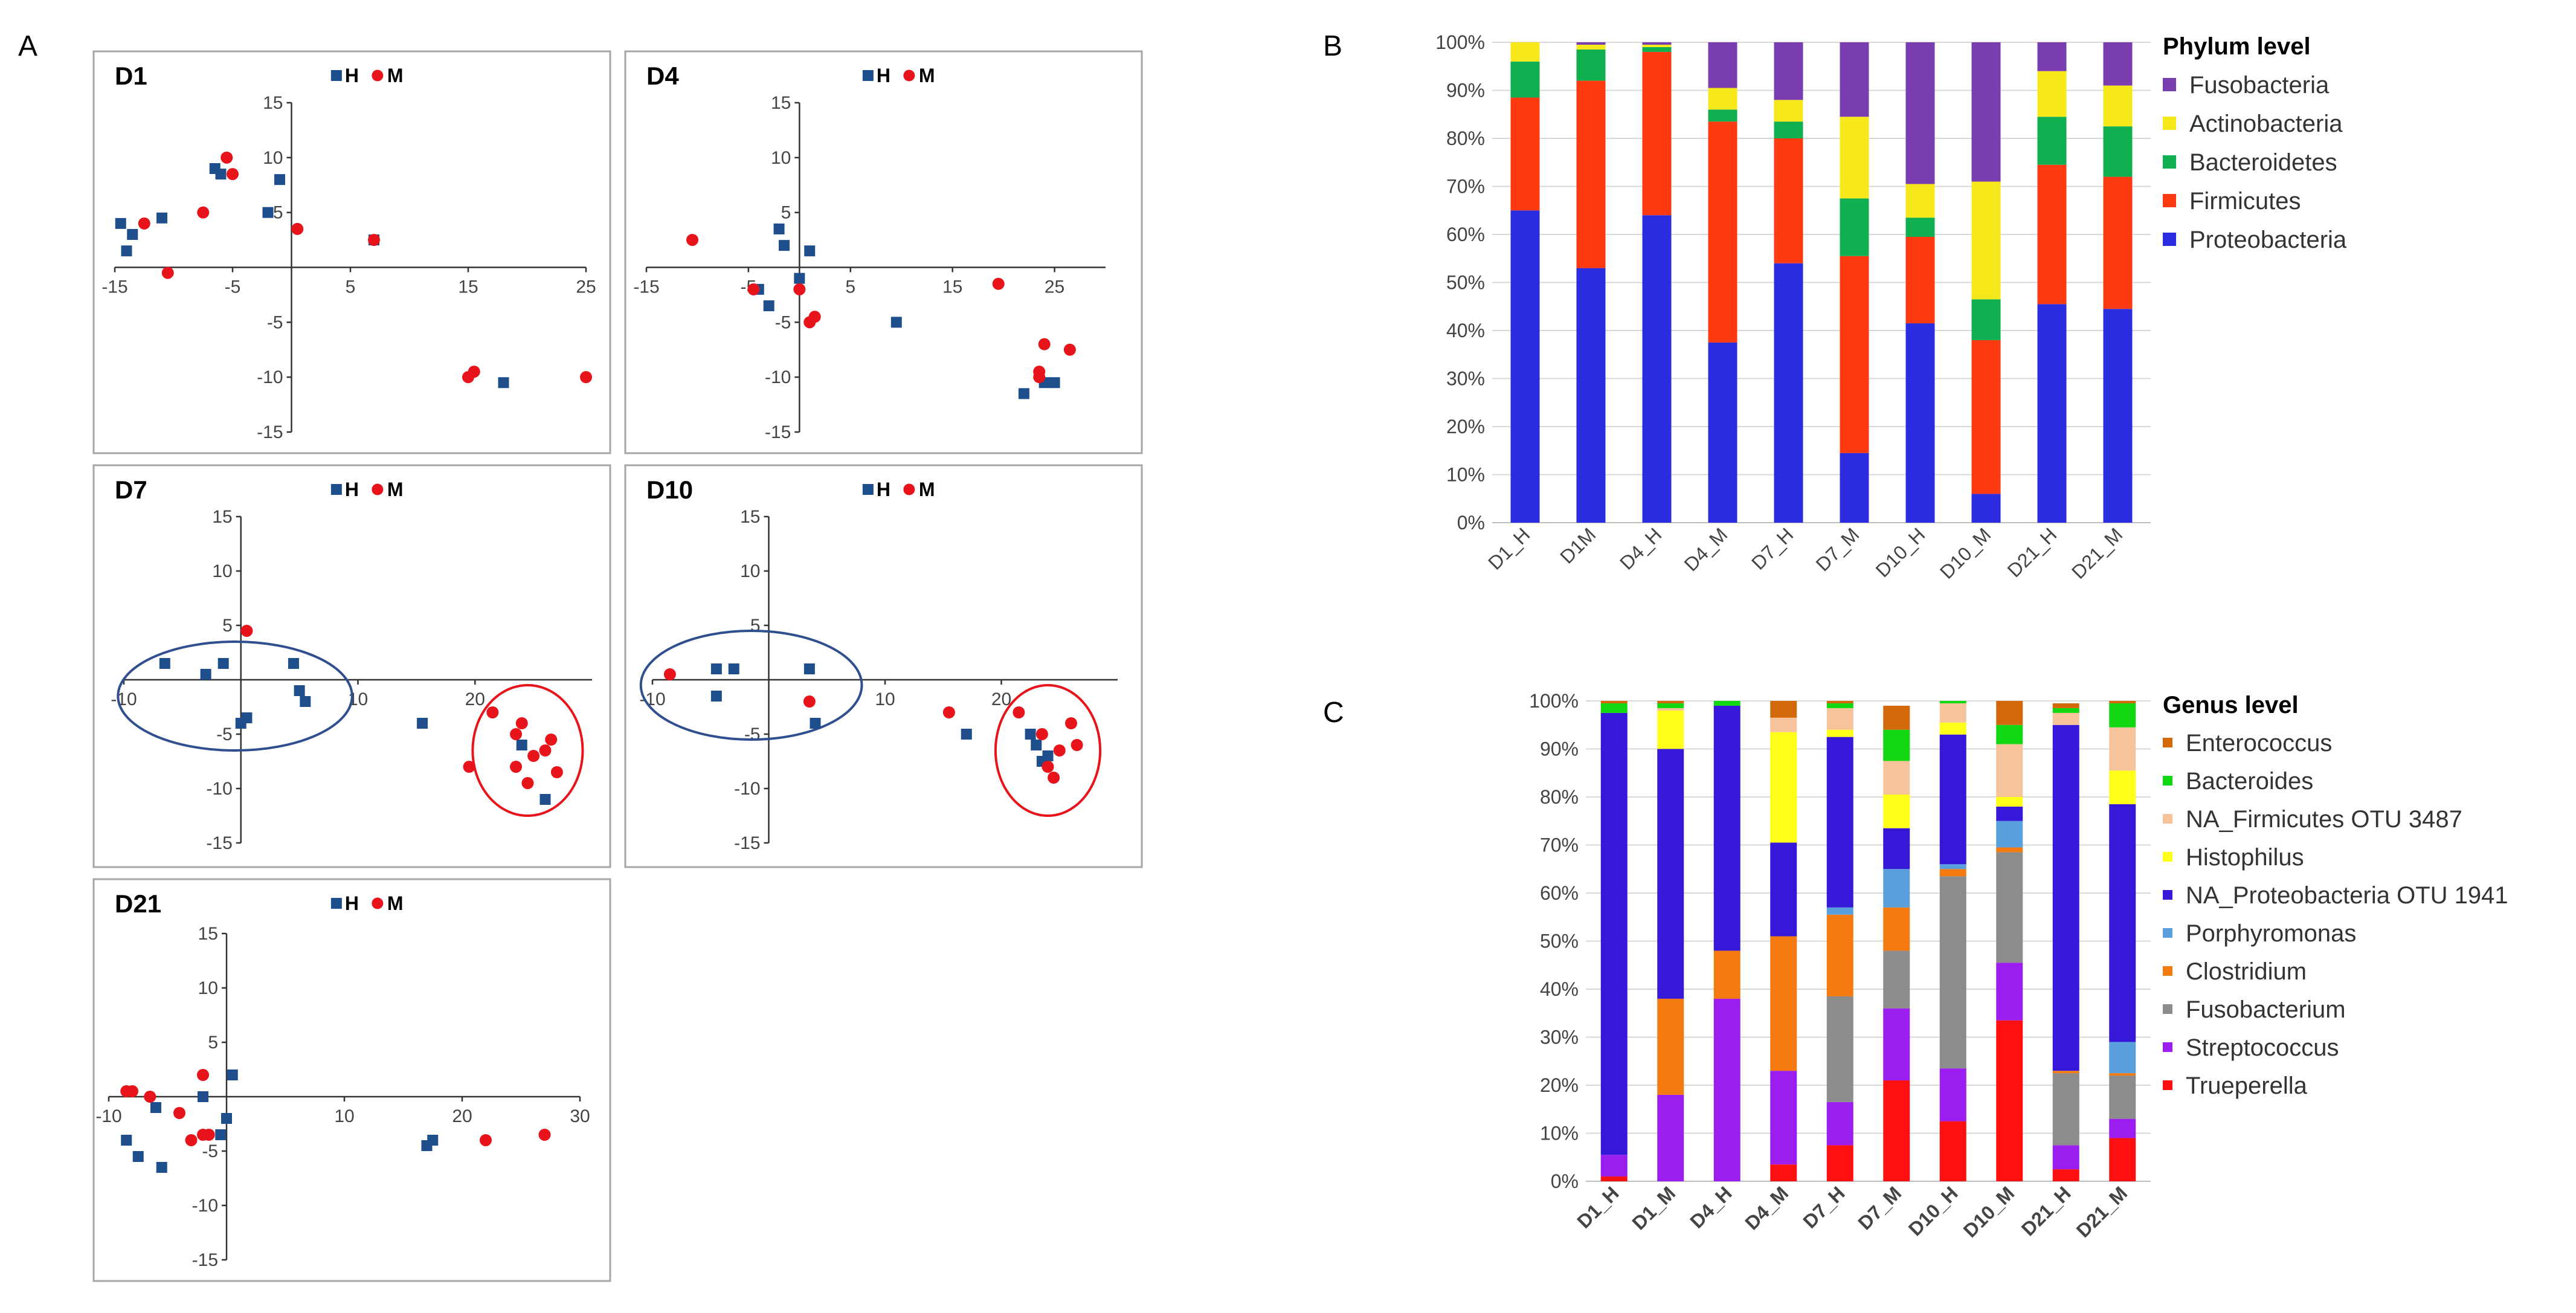  What do you see at coordinates (2245, 857) in the screenshot?
I see `legend-item: Histophilus` at bounding box center [2245, 857].